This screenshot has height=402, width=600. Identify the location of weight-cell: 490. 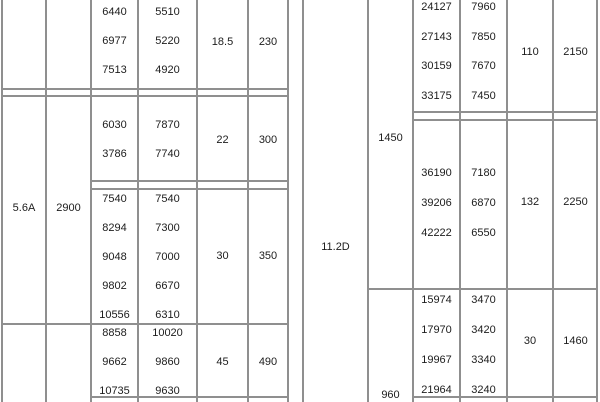
(268, 362).